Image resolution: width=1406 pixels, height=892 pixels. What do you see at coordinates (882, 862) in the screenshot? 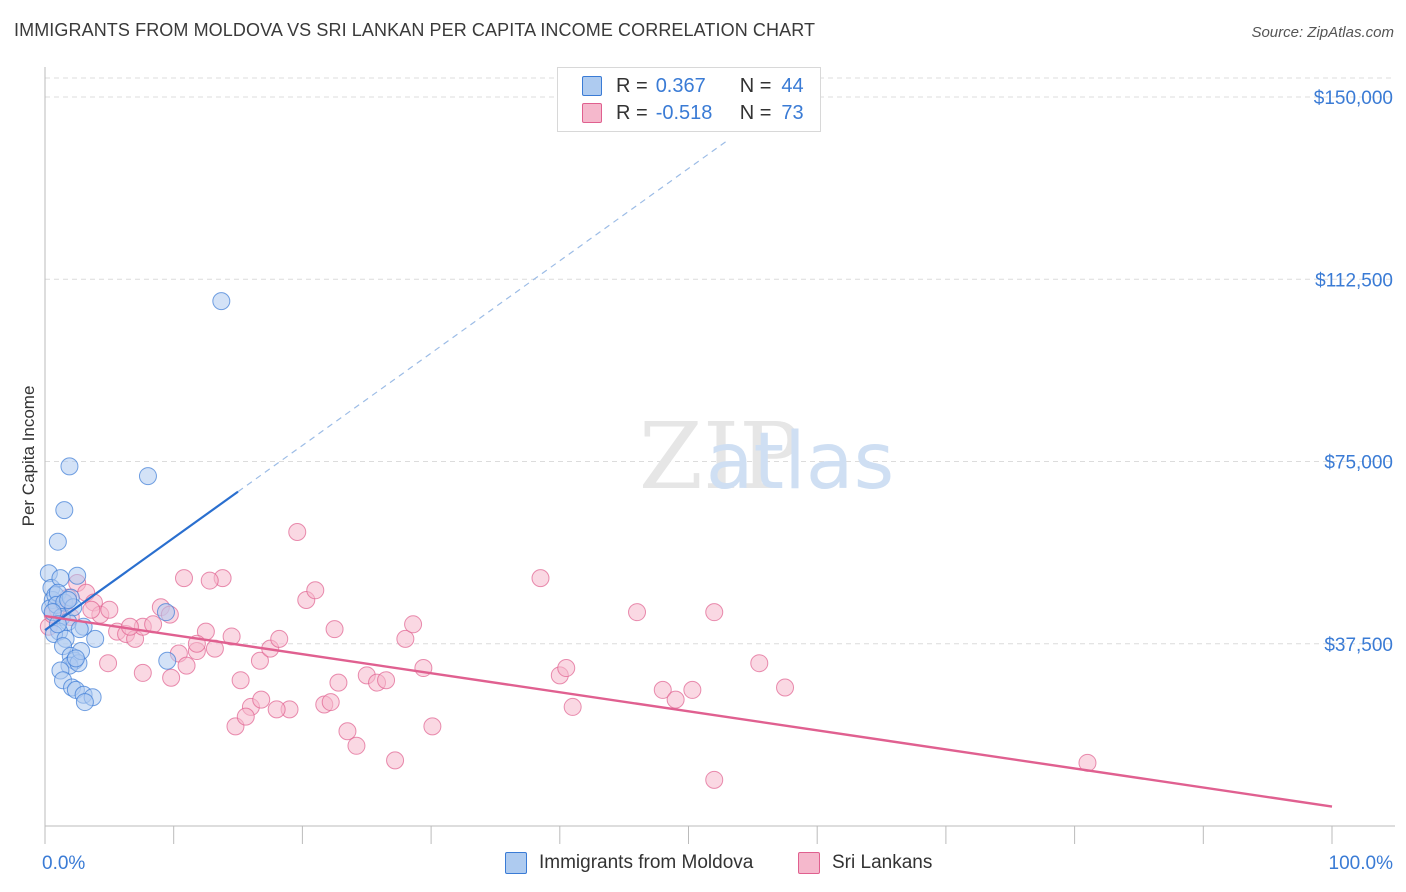
I see `bottom-legend-label-sri-lankans: Sri Lankans` at bounding box center [882, 862].